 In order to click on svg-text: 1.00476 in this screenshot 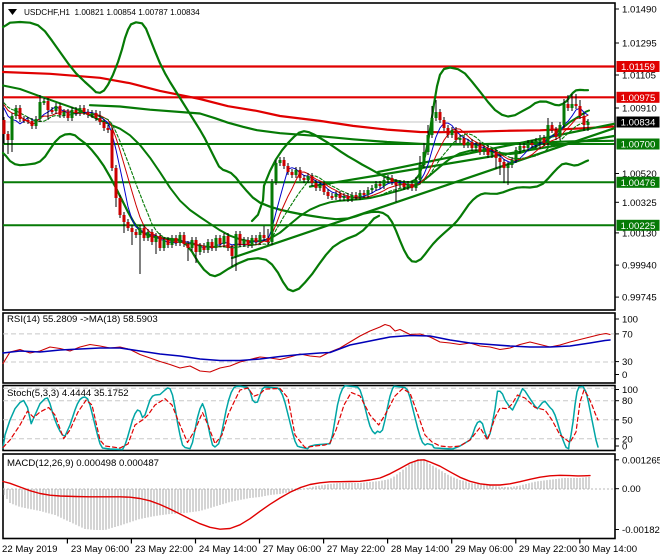, I will do `click(638, 183)`.